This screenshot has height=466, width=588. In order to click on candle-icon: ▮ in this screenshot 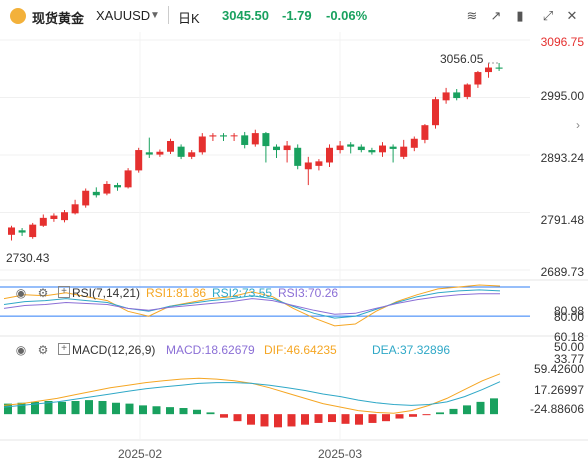, I will do `click(520, 15)`.